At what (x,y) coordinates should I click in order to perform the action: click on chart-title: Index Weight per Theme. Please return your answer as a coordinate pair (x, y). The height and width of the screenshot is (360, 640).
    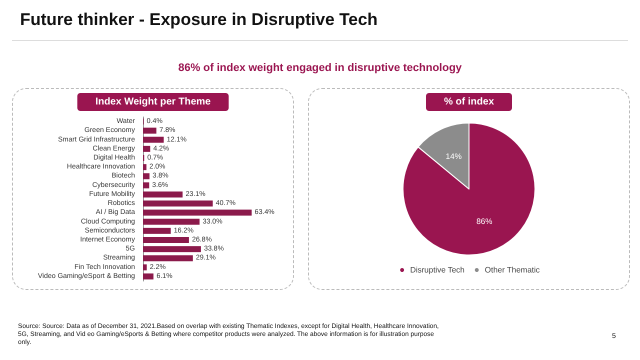
    Looking at the image, I should click on (153, 102).